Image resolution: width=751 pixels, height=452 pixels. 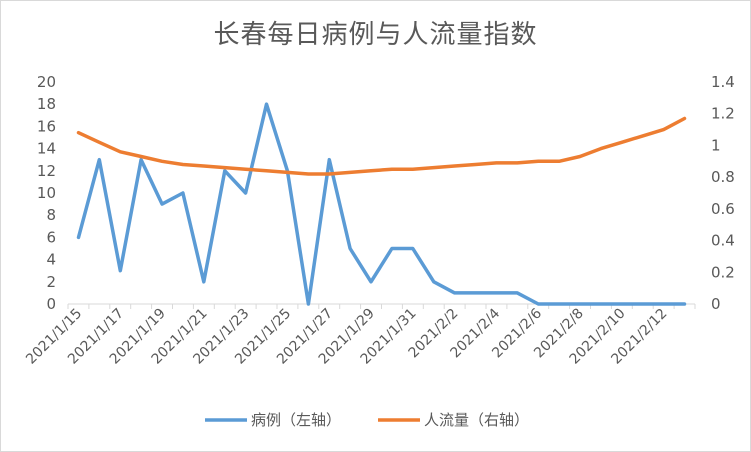 What do you see at coordinates (46, 193) in the screenshot?
I see `y-left-tick-label: 10` at bounding box center [46, 193].